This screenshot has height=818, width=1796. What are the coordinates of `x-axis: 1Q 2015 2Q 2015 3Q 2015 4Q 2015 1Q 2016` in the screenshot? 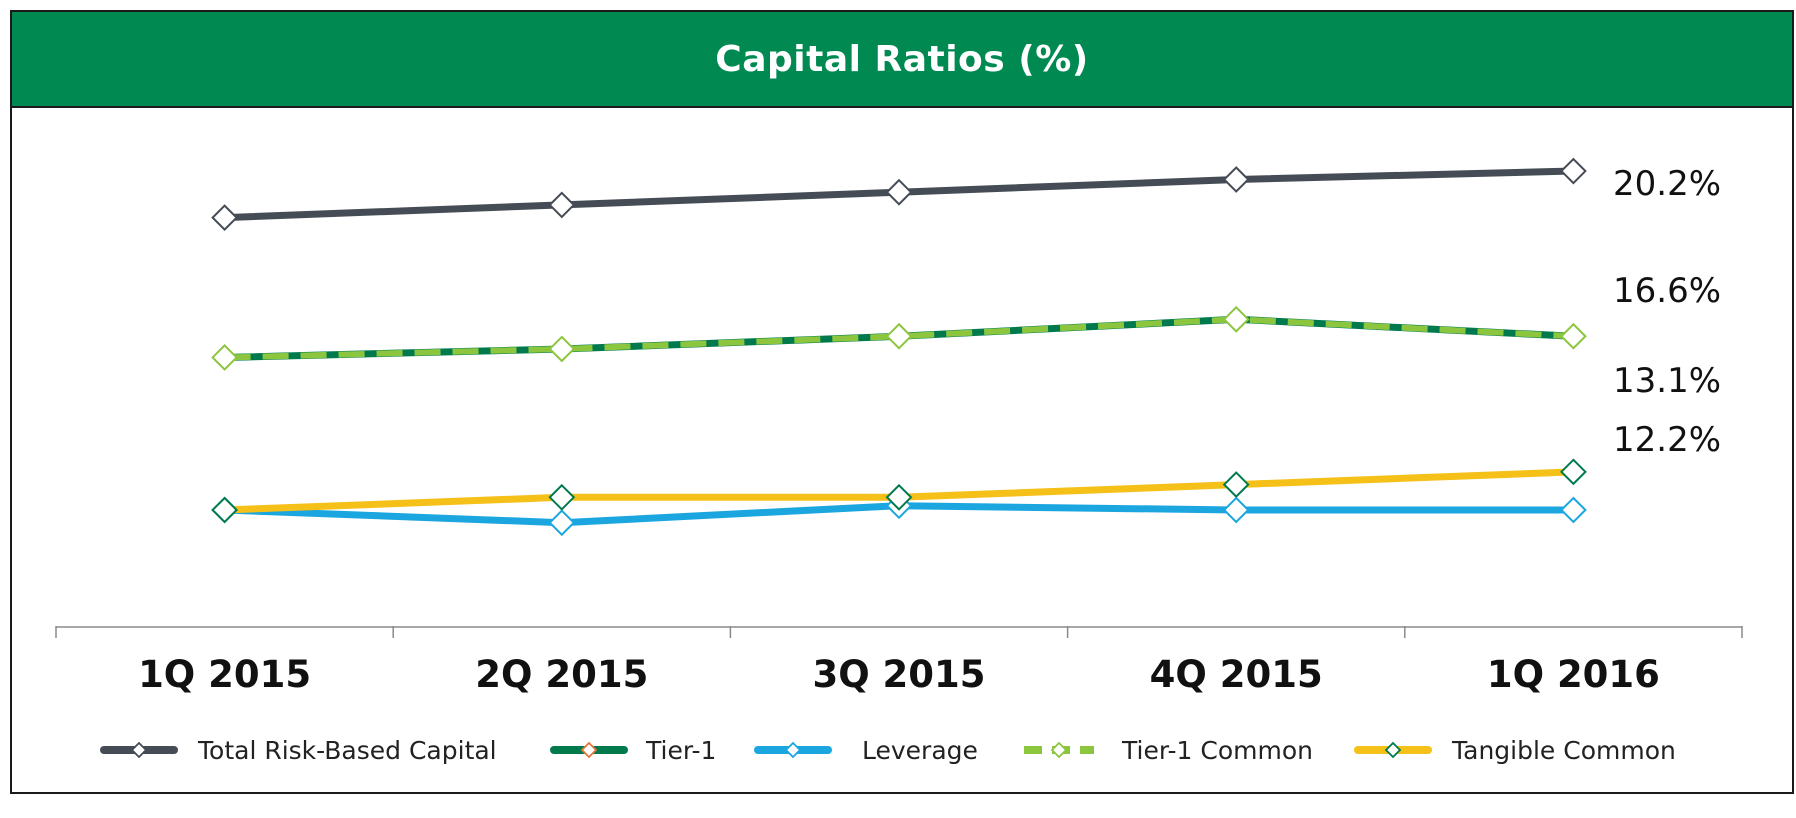 It's located at (899, 661).